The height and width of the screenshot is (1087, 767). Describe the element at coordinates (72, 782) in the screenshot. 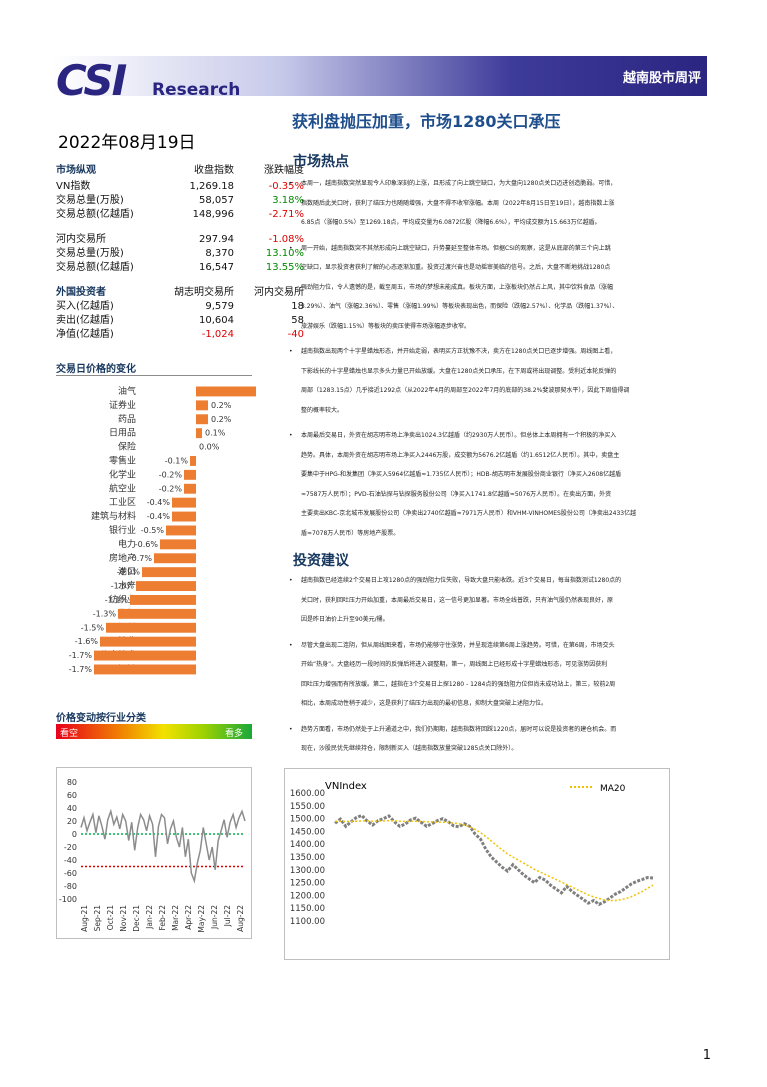

I see `y-tick-label: 80` at that location.